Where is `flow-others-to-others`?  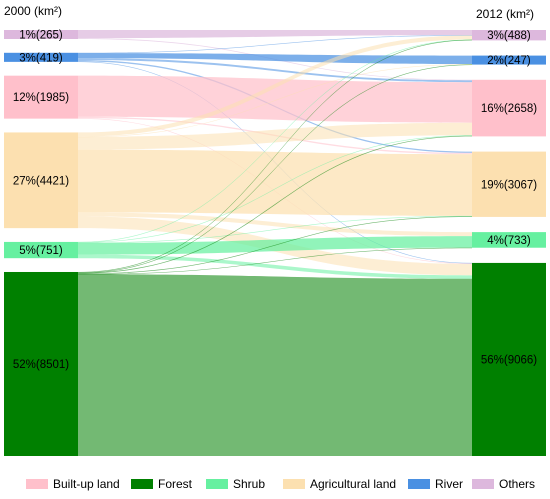 flow-others-to-others is located at coordinates (275, 34).